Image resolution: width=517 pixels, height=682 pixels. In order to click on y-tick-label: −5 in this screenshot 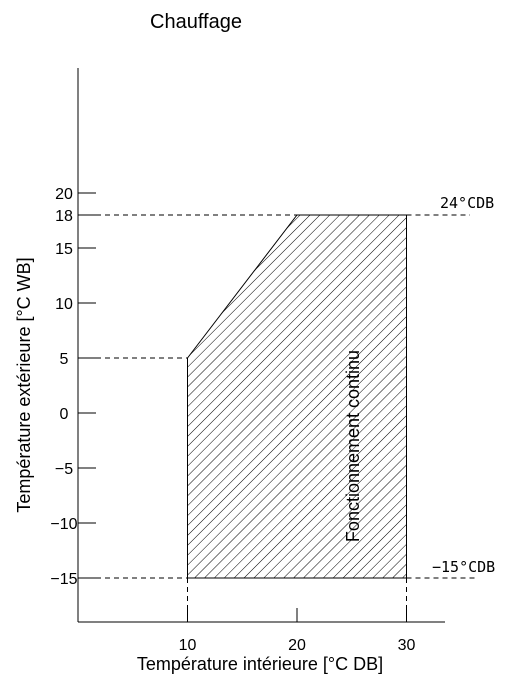, I will do `click(64, 469)`.